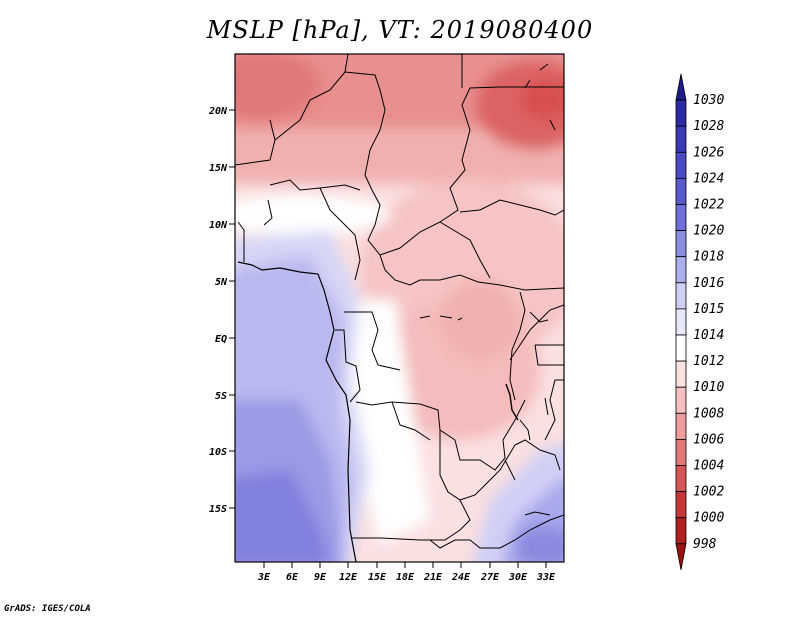 Image resolution: width=800 pixels, height=618 pixels. I want to click on colorbar-label: 1015, so click(708, 309).